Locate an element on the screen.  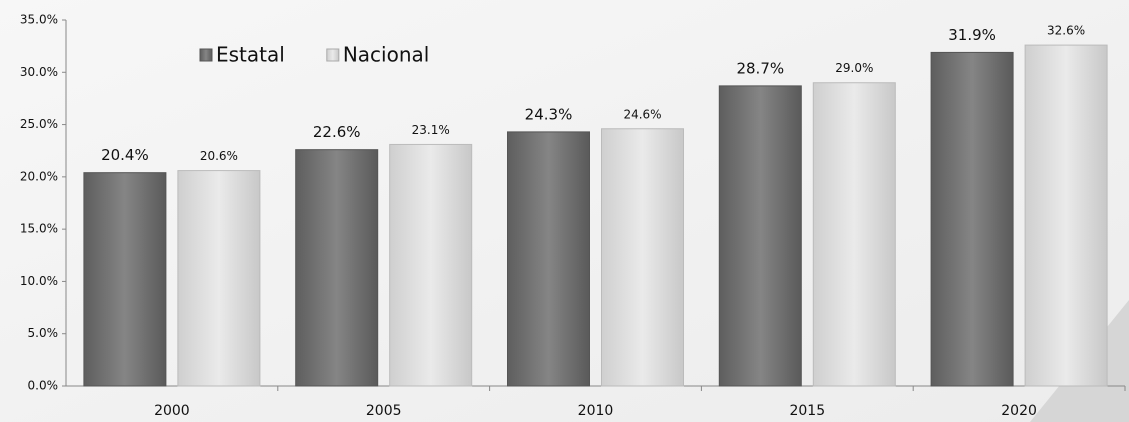
y-tick-label: 10.0% is located at coordinates (39, 281).